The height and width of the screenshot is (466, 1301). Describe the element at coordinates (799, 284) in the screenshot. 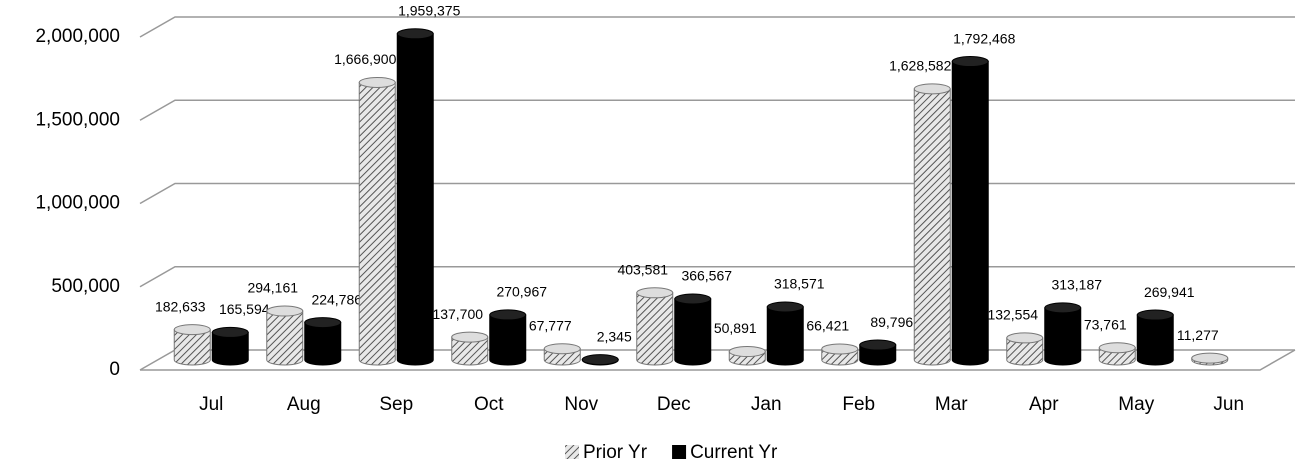

I see `value-label: 318,571` at that location.